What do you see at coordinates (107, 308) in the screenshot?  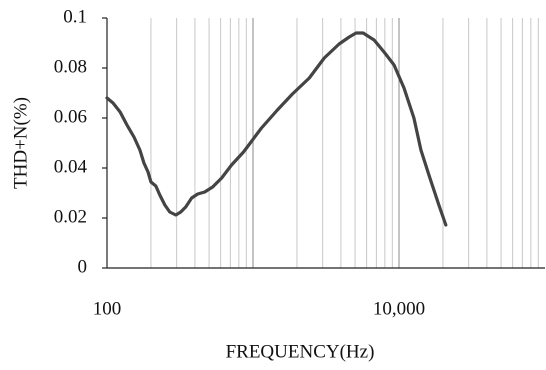 I see `x-tick-label: 100` at bounding box center [107, 308].